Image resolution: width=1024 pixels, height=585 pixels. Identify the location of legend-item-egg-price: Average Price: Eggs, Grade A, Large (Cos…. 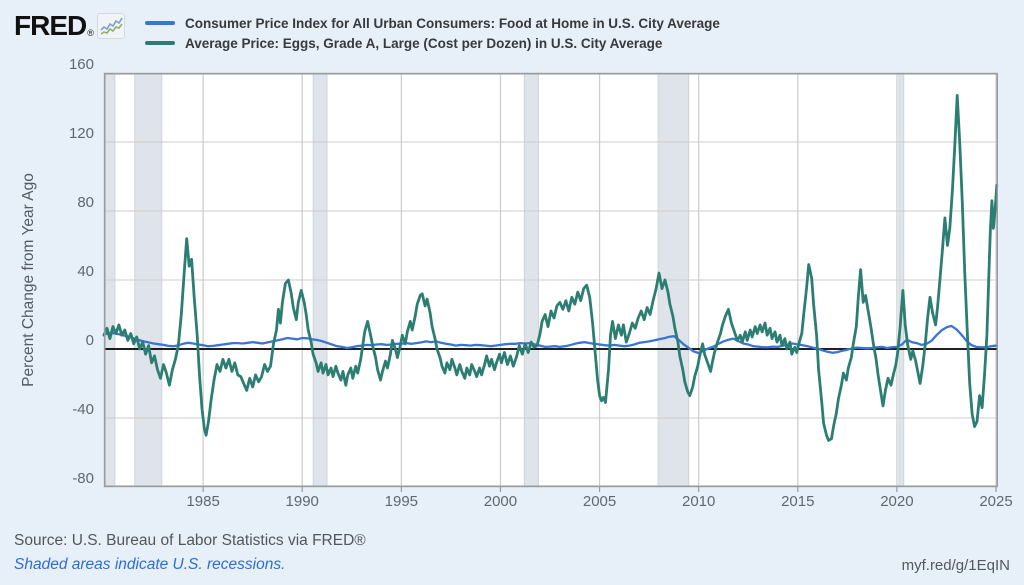
(432, 43).